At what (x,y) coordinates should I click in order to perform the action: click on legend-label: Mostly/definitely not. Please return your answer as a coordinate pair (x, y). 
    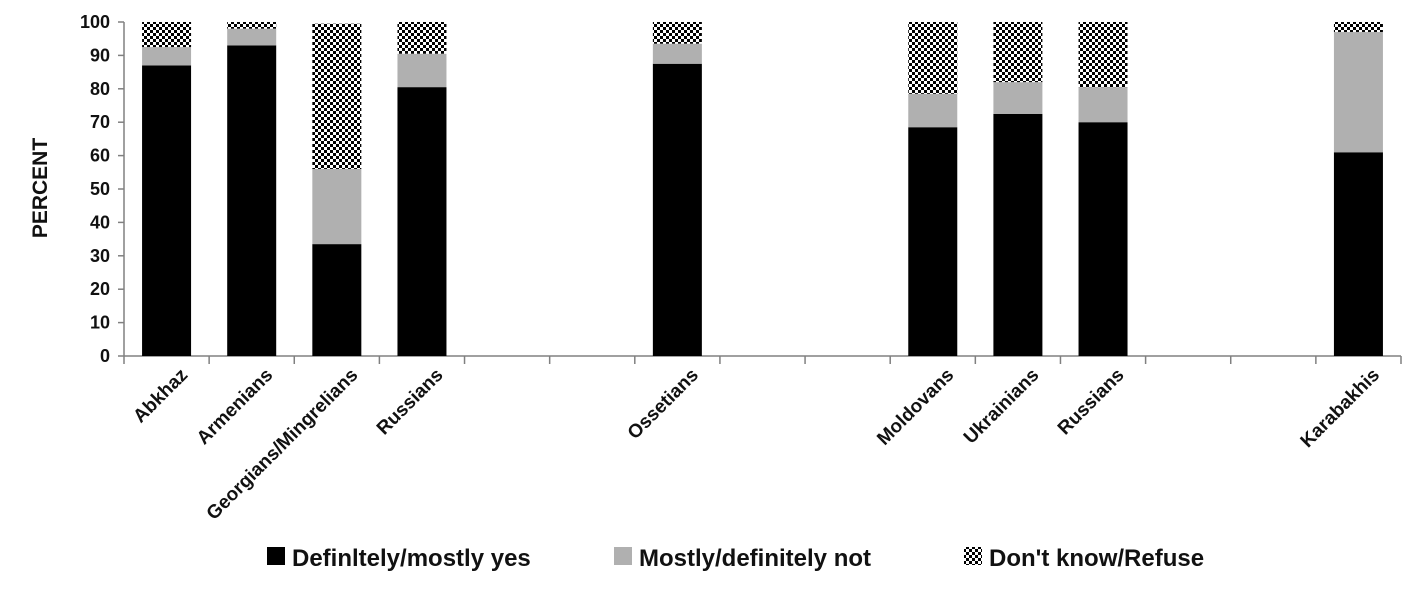
    Looking at the image, I should click on (755, 558).